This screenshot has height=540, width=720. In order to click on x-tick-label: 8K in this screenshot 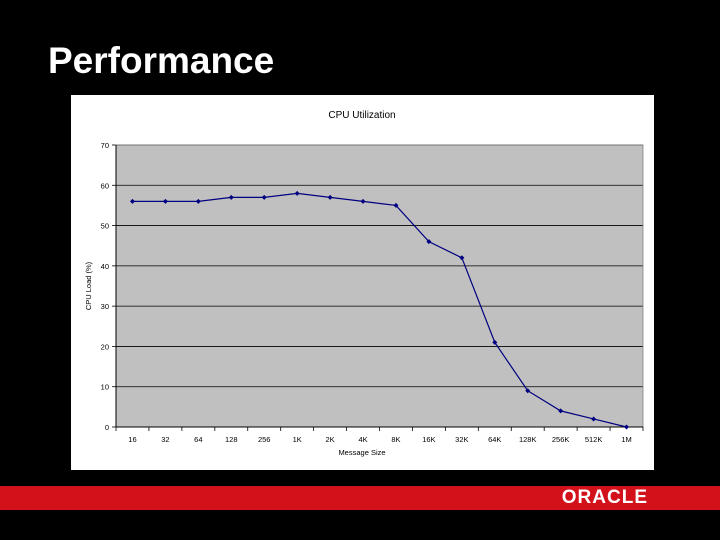, I will do `click(395, 439)`.